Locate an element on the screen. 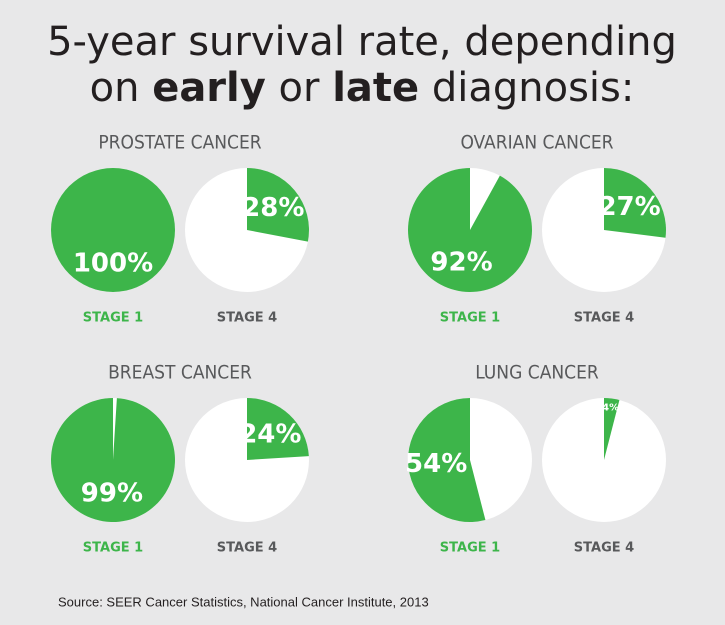 The height and width of the screenshot is (625, 725). value-label: 99% is located at coordinates (112, 494).